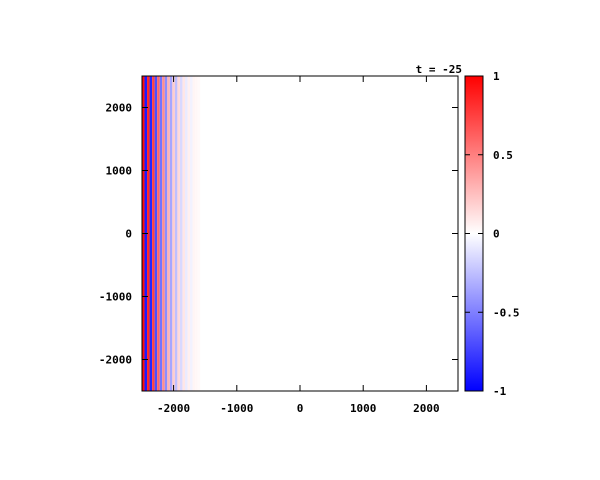  What do you see at coordinates (128, 234) in the screenshot?
I see `y-tick-label: 0` at bounding box center [128, 234].